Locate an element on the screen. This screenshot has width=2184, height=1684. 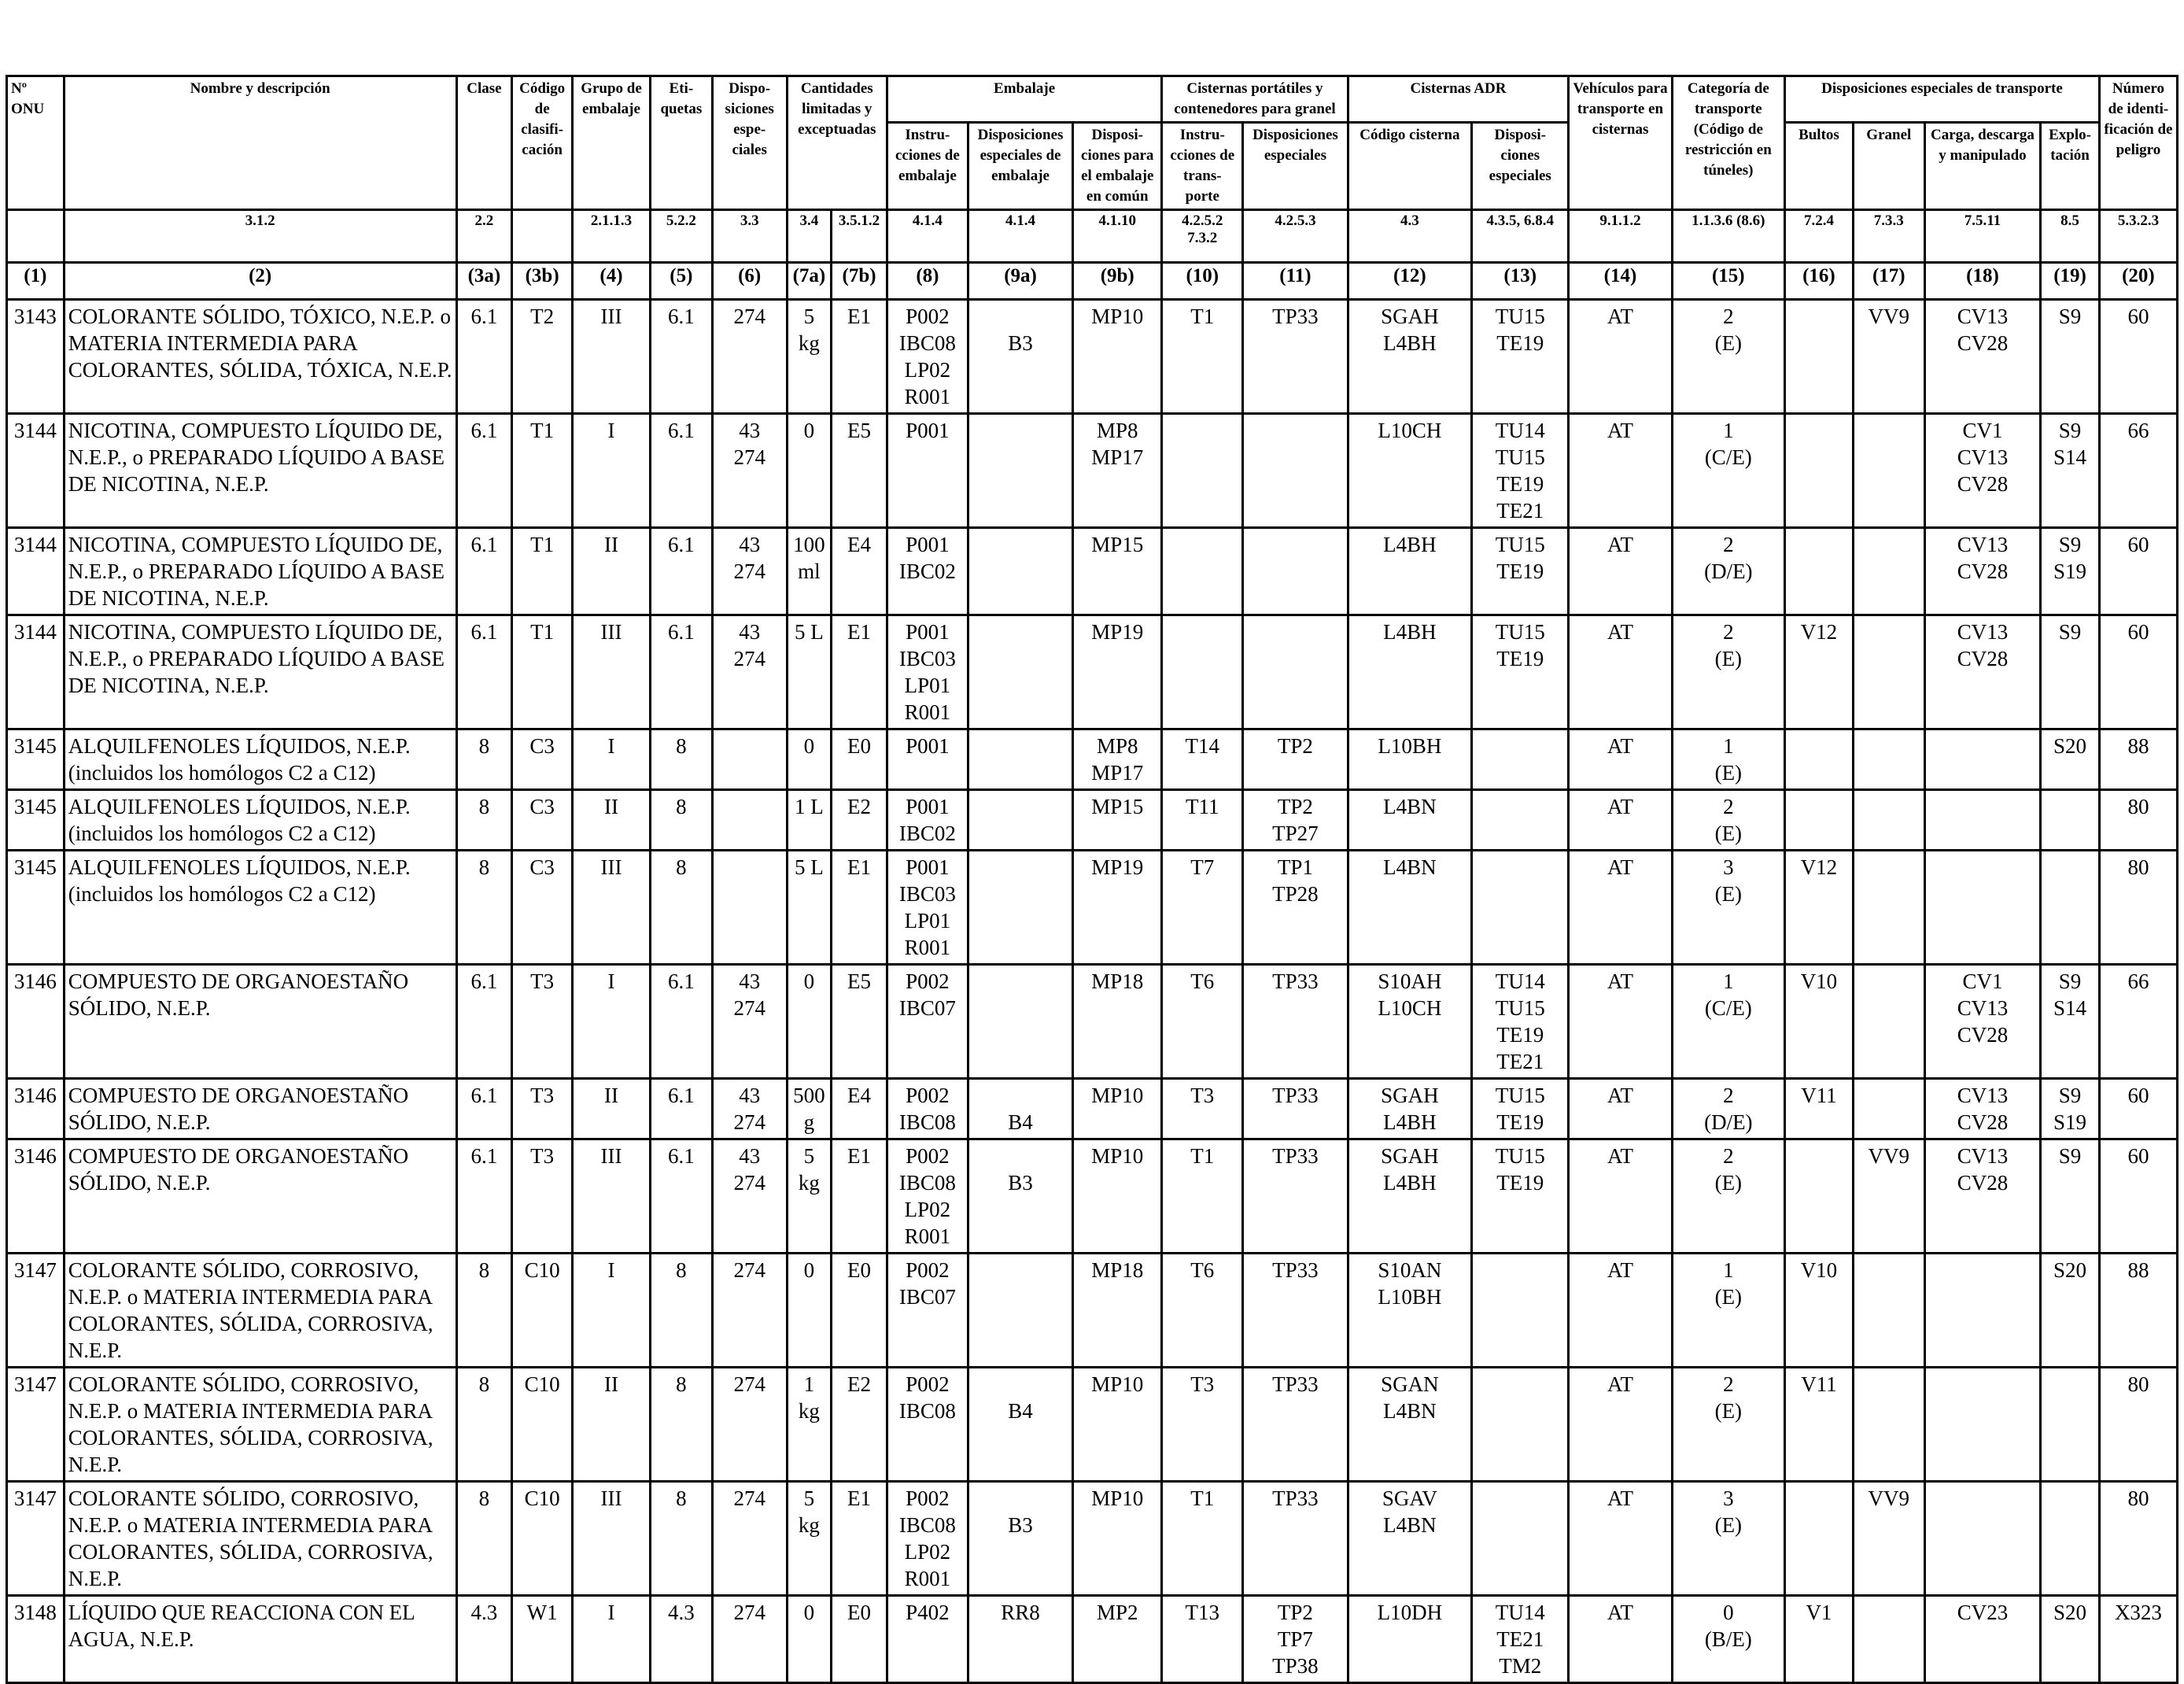
table-cell: II is located at coordinates (611, 819).